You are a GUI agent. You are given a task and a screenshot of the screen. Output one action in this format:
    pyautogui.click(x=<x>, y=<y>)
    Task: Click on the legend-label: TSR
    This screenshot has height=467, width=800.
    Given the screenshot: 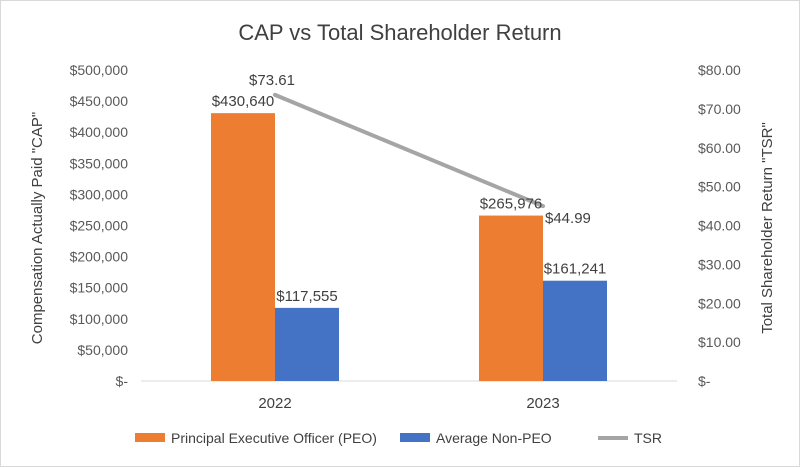 What is the action you would take?
    pyautogui.click(x=648, y=438)
    